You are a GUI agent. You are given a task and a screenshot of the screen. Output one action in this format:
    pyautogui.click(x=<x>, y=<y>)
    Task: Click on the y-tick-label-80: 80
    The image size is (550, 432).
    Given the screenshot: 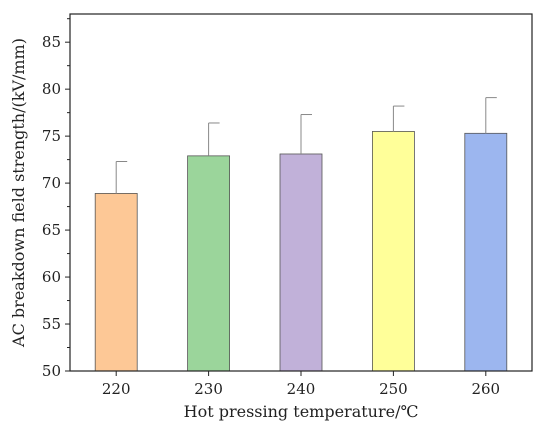 What is the action you would take?
    pyautogui.click(x=51, y=89)
    